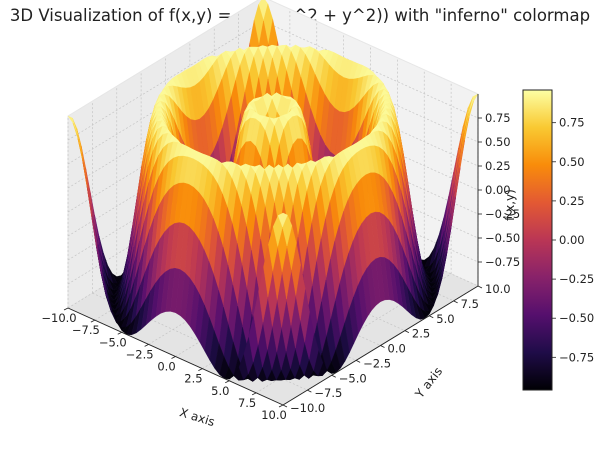 The height and width of the screenshot is (463, 600). Describe the element at coordinates (502, 262) in the screenshot. I see `z-tick-label: −0.75` at that location.